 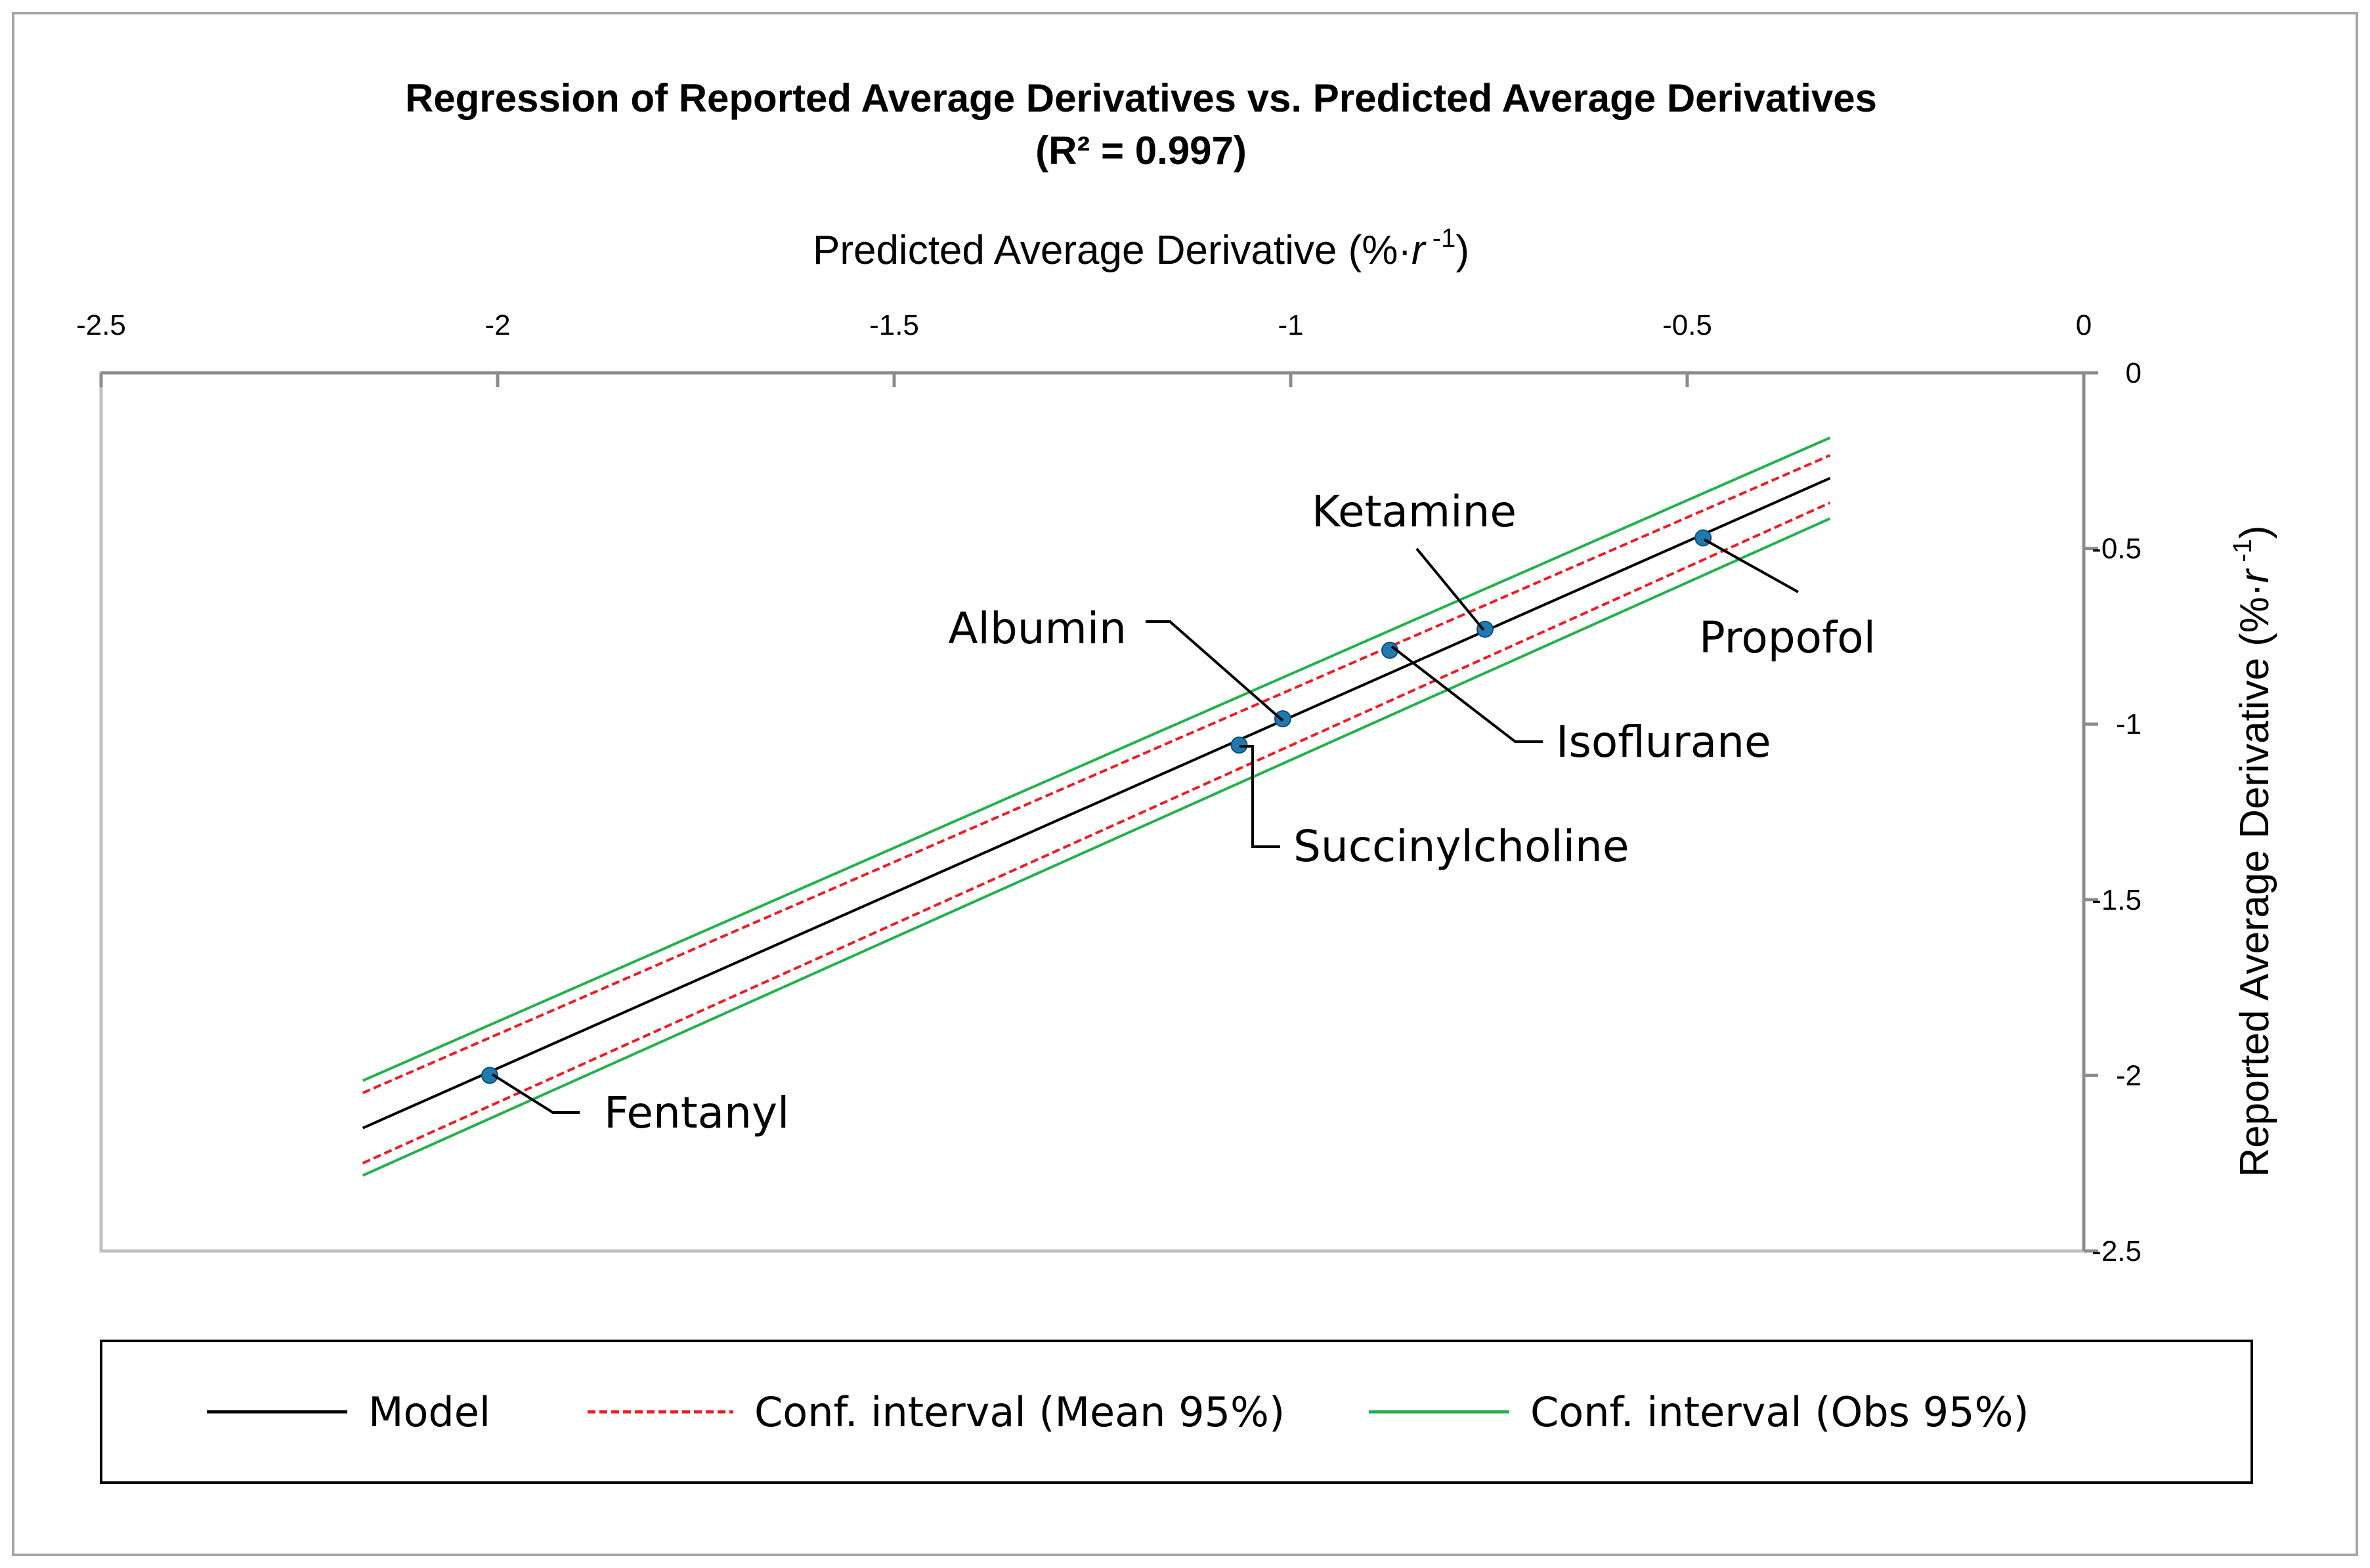 What do you see at coordinates (1751, 565) in the screenshot?
I see `leader-propofol` at bounding box center [1751, 565].